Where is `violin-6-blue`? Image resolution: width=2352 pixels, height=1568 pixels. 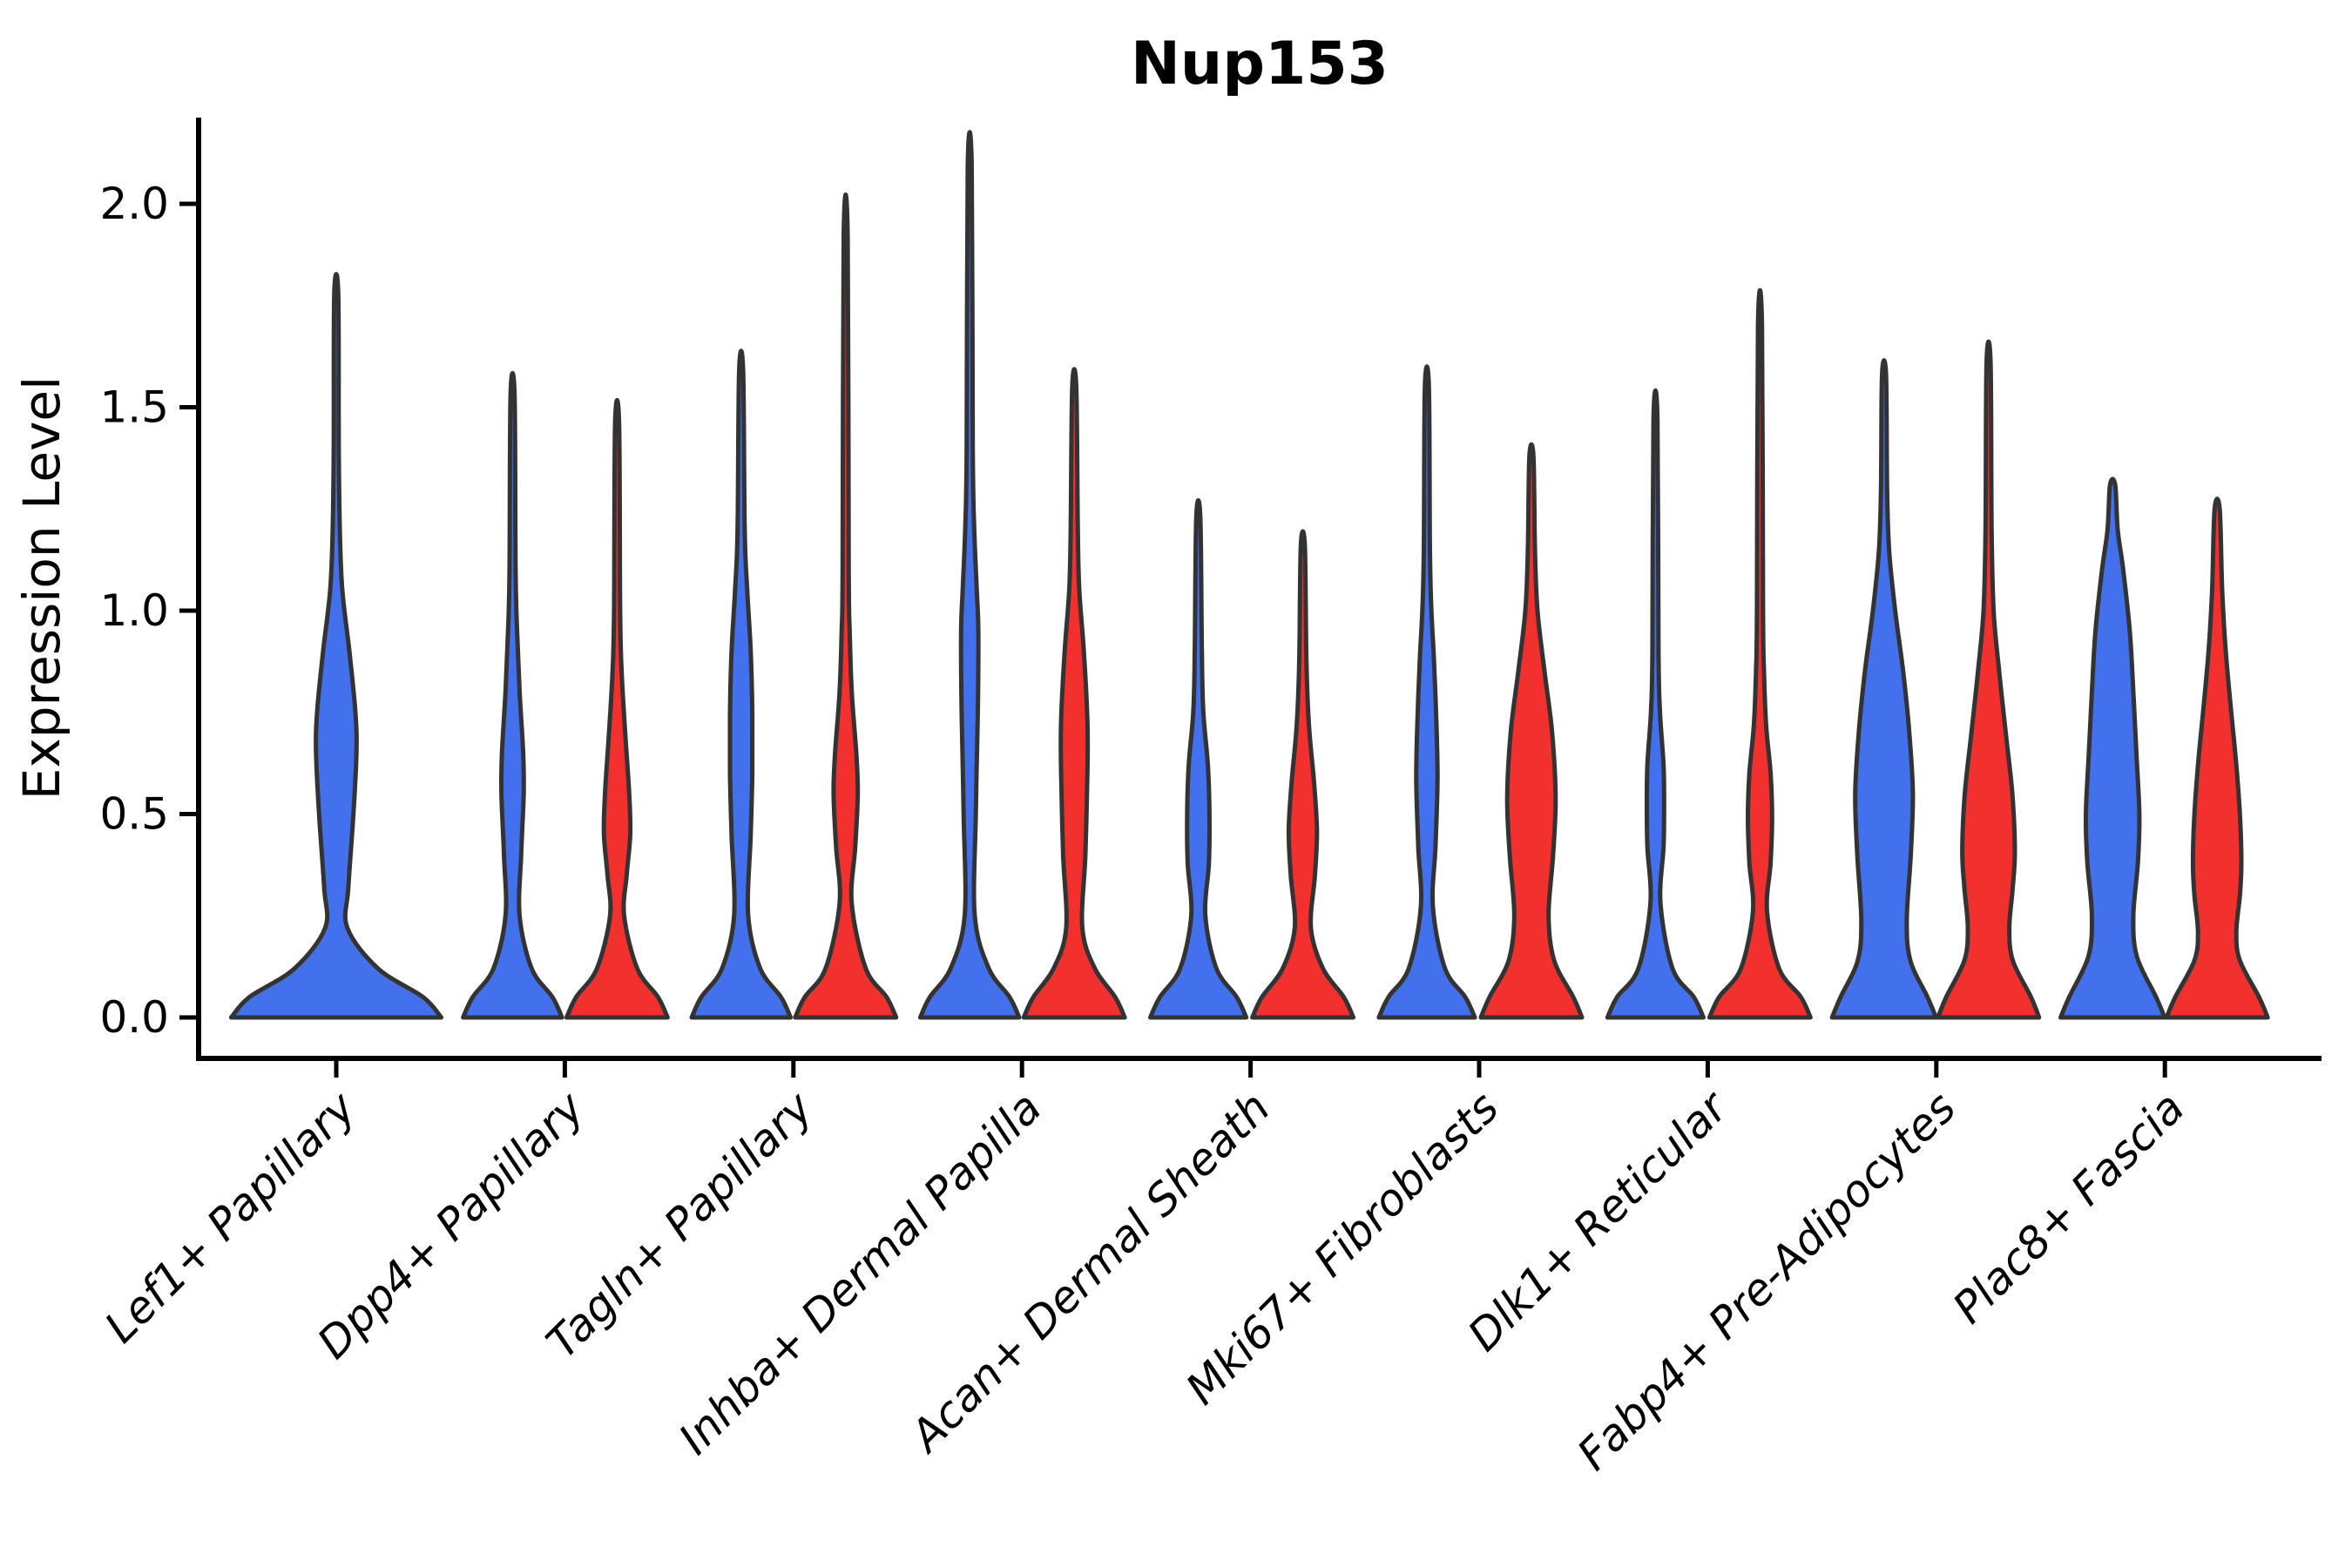 violin-6-blue is located at coordinates (1655, 704).